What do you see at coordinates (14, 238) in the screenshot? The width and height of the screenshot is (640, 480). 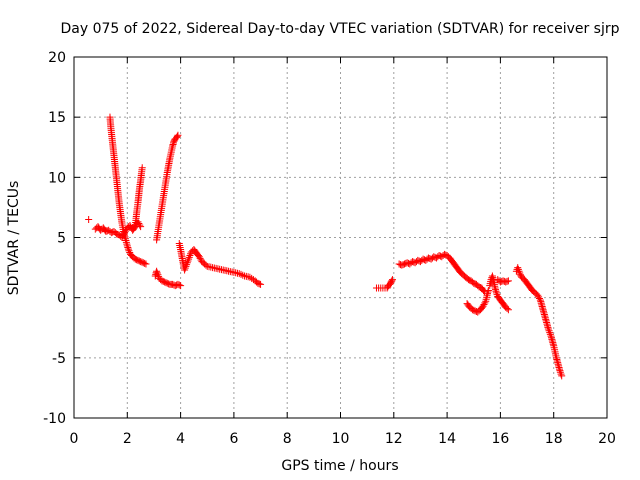 I see `y-axis-title: SDTVAR / TECUs` at bounding box center [14, 238].